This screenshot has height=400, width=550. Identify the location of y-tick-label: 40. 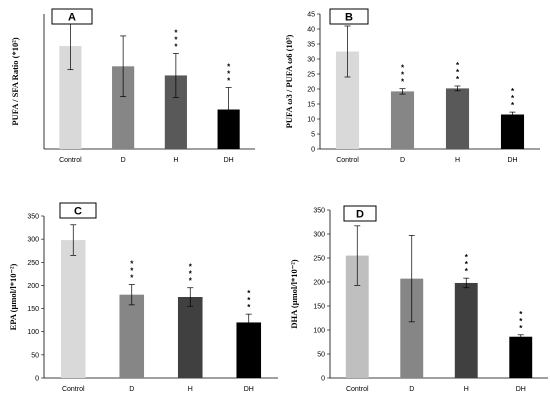
(311, 30).